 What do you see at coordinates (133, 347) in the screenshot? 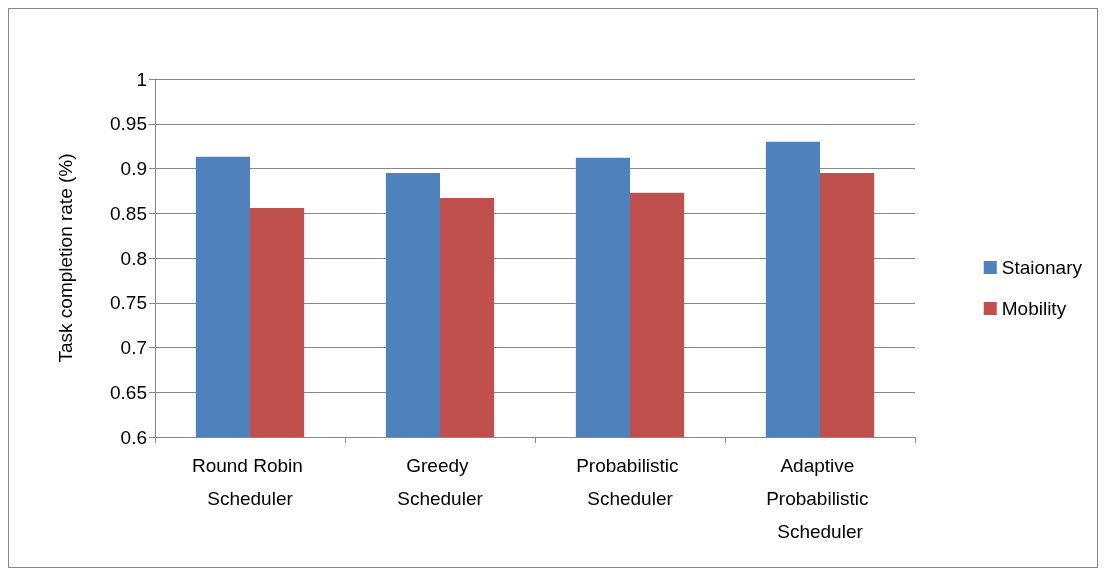
I see `y-tick-label: 0.7` at bounding box center [133, 347].